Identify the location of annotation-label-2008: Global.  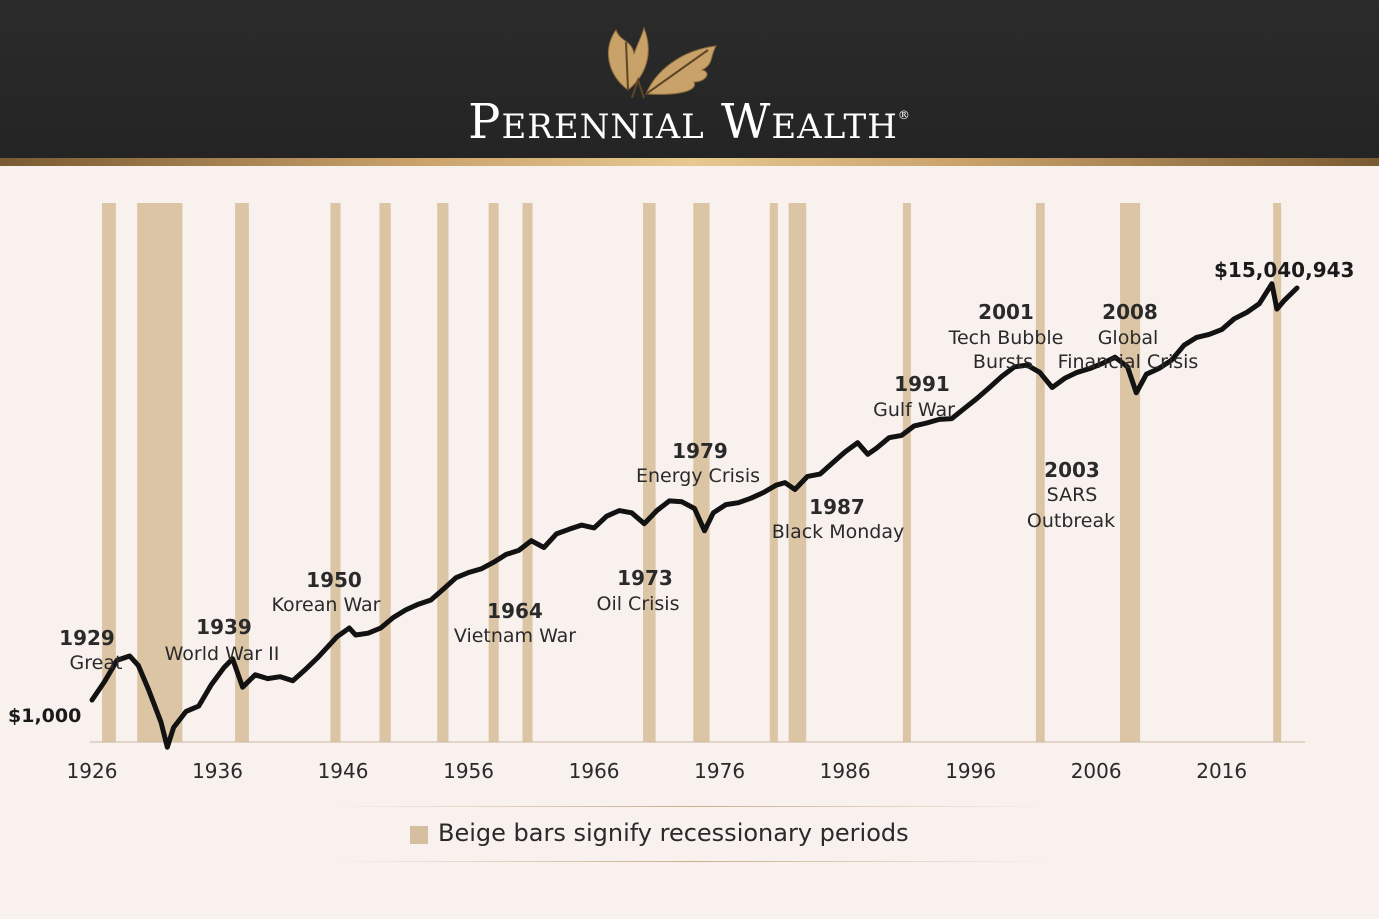
(1128, 338).